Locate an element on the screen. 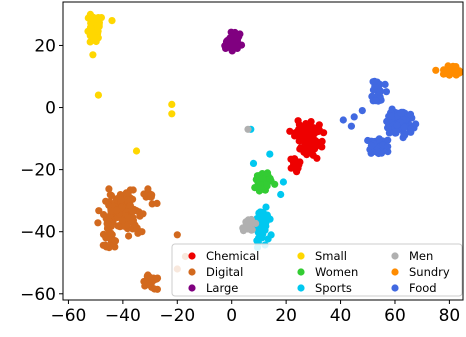 The width and height of the screenshot is (466, 337). series-large is located at coordinates (233, 41).